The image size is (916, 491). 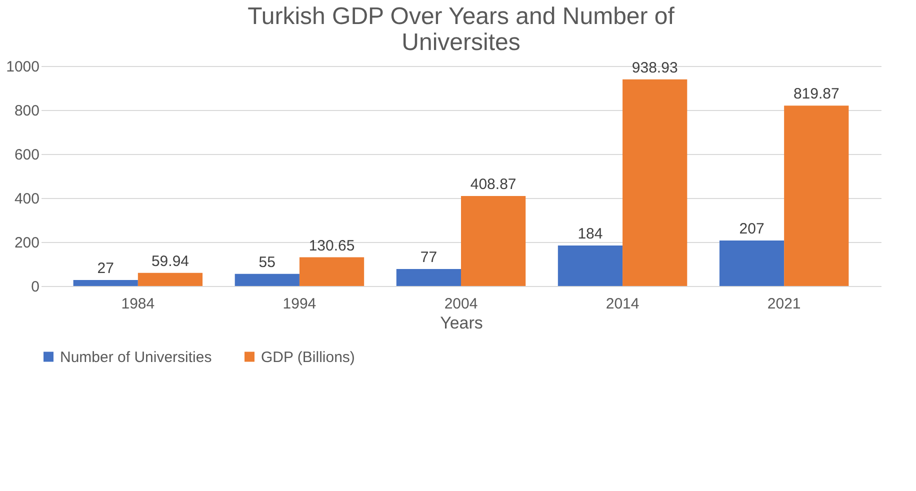 What do you see at coordinates (308, 357) in the screenshot?
I see `legend-label: GDP (Billions)` at bounding box center [308, 357].